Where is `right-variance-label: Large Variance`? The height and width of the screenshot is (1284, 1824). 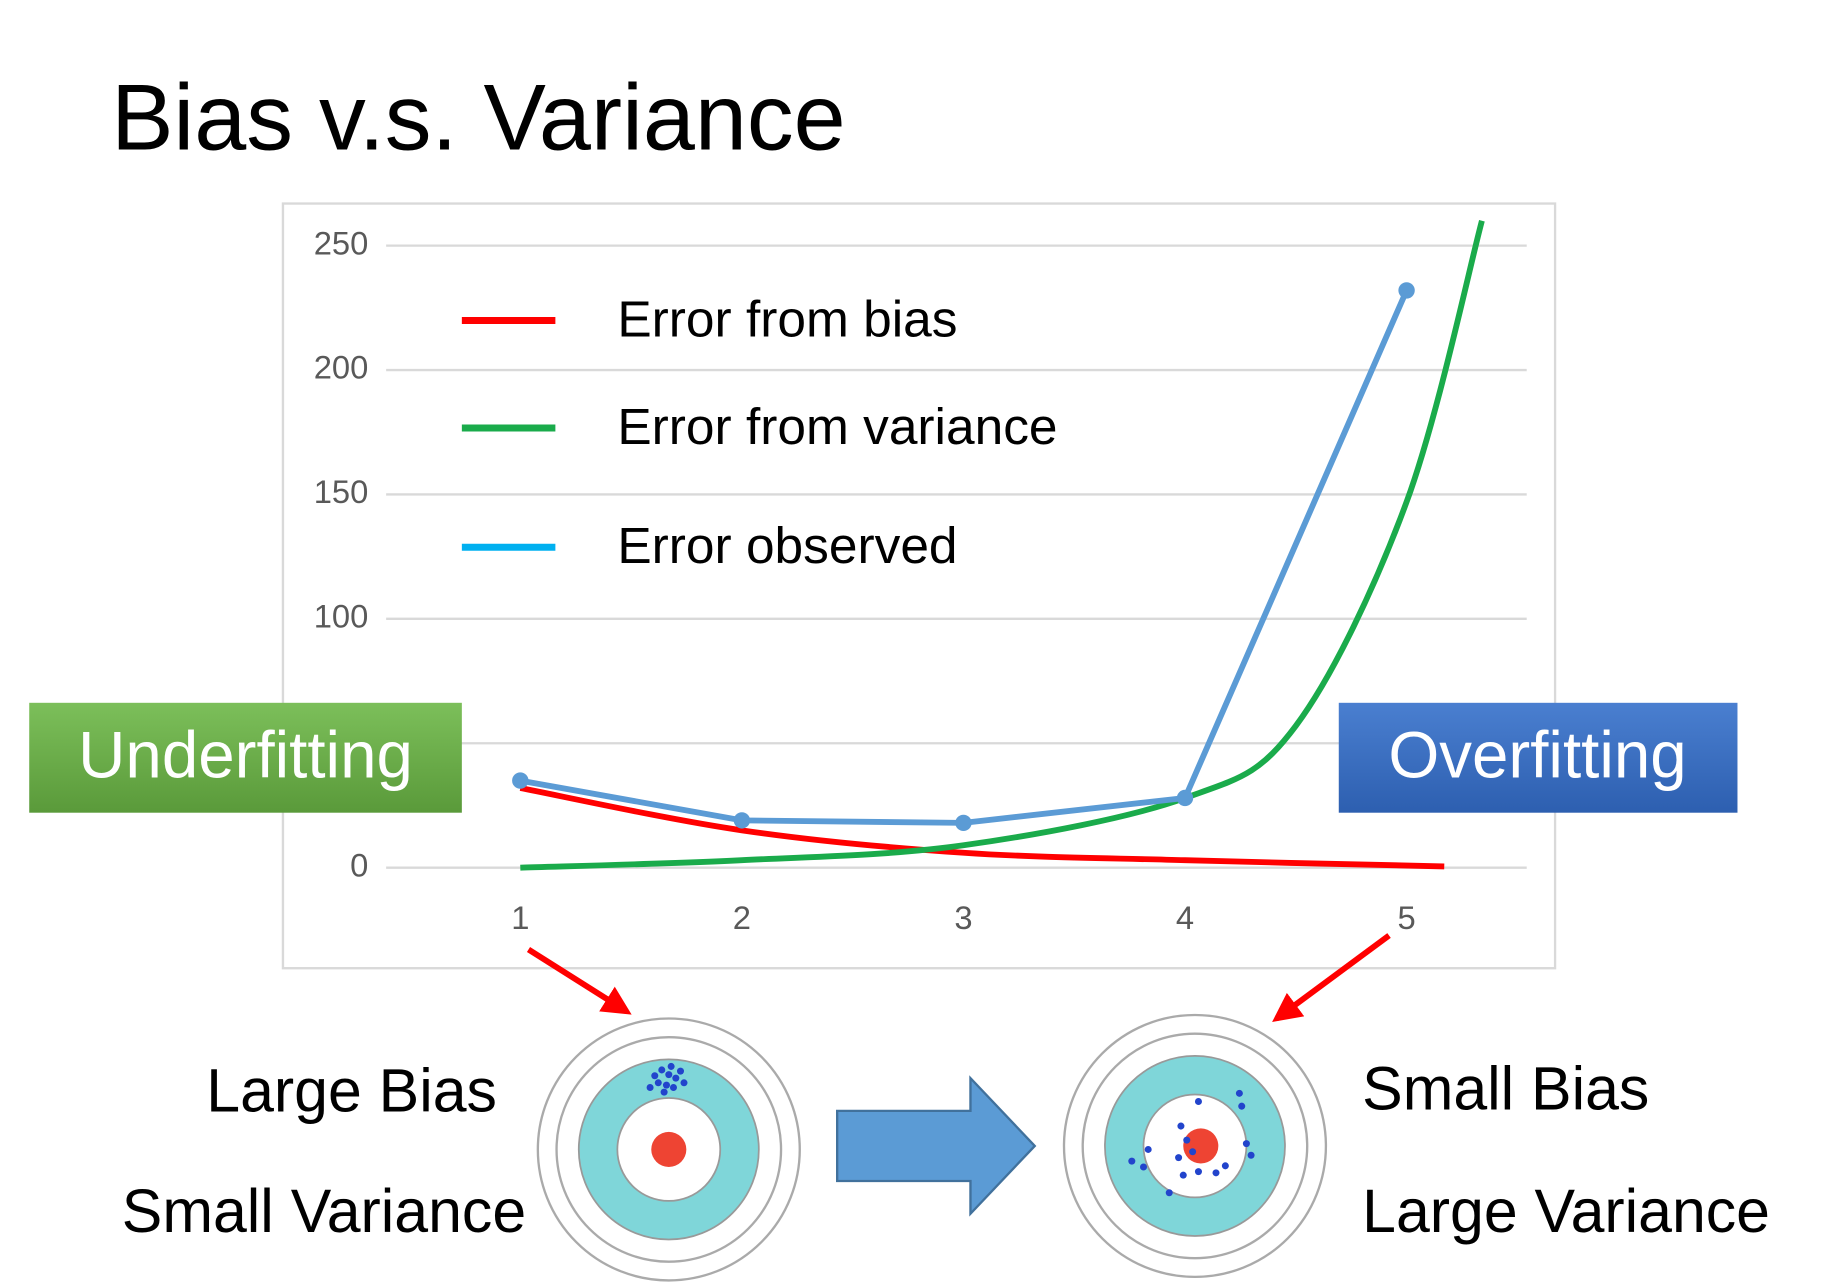
right-variance-label: Large Variance is located at coordinates (1566, 1211).